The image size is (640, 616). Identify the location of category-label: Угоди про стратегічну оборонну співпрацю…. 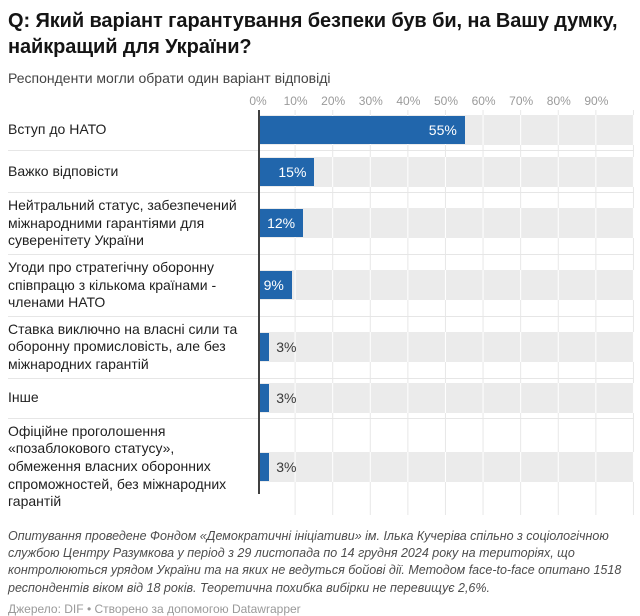
(112, 284).